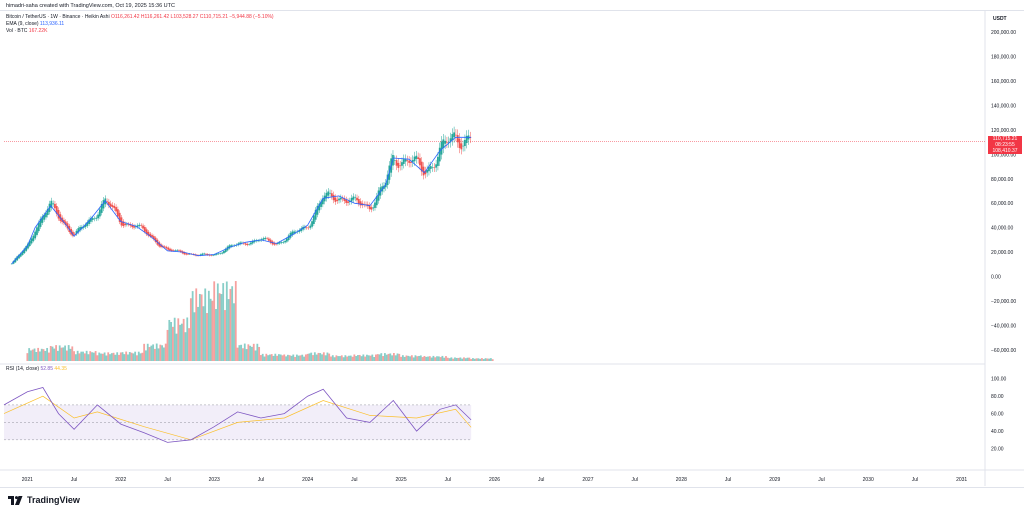  Describe the element at coordinates (401, 480) in the screenshot. I see `time-tick-label: 2025` at that location.